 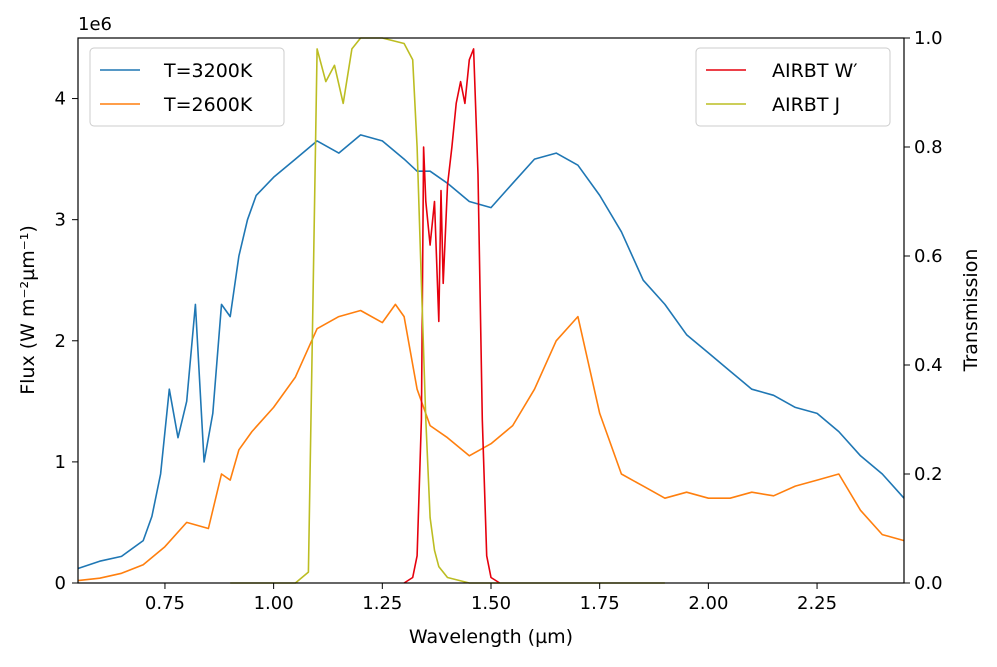 I want to click on y-right-tick-label: 1.0, so click(x=928, y=38).